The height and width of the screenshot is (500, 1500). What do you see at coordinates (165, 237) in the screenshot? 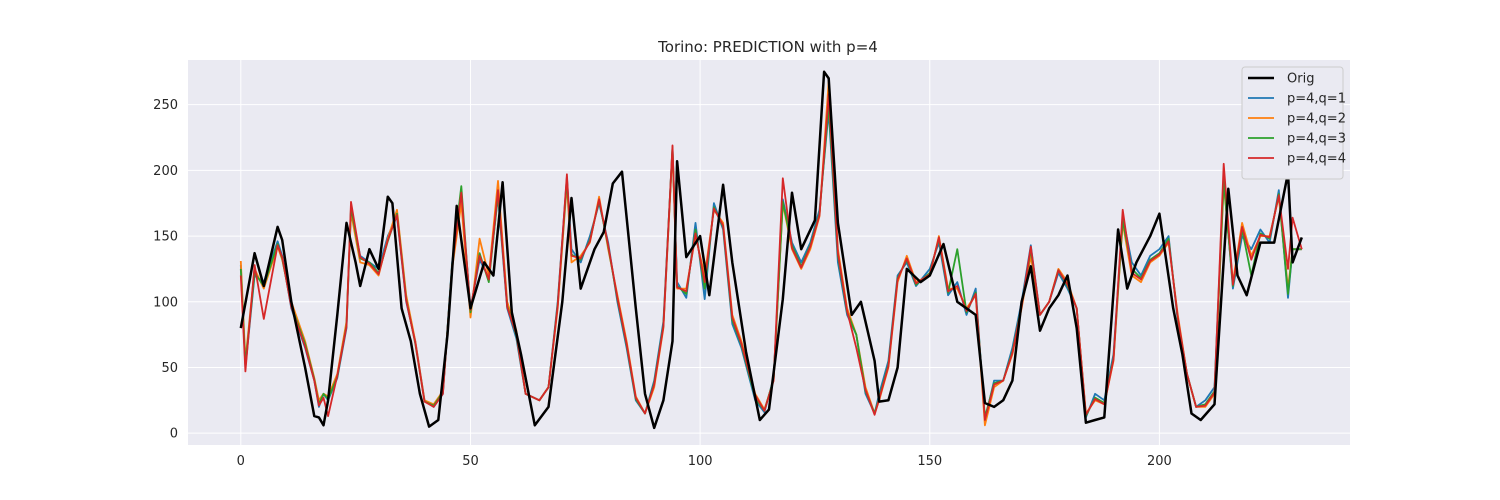
I see `y-tick-label: 150` at bounding box center [165, 237].